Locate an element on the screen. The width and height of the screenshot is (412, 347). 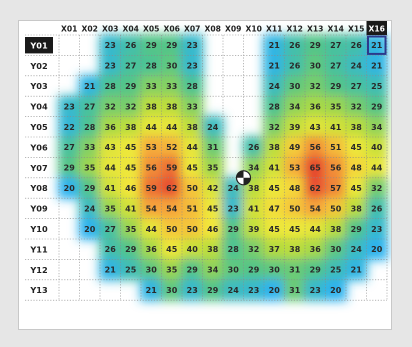
value-label: 42 is located at coordinates (212, 188).